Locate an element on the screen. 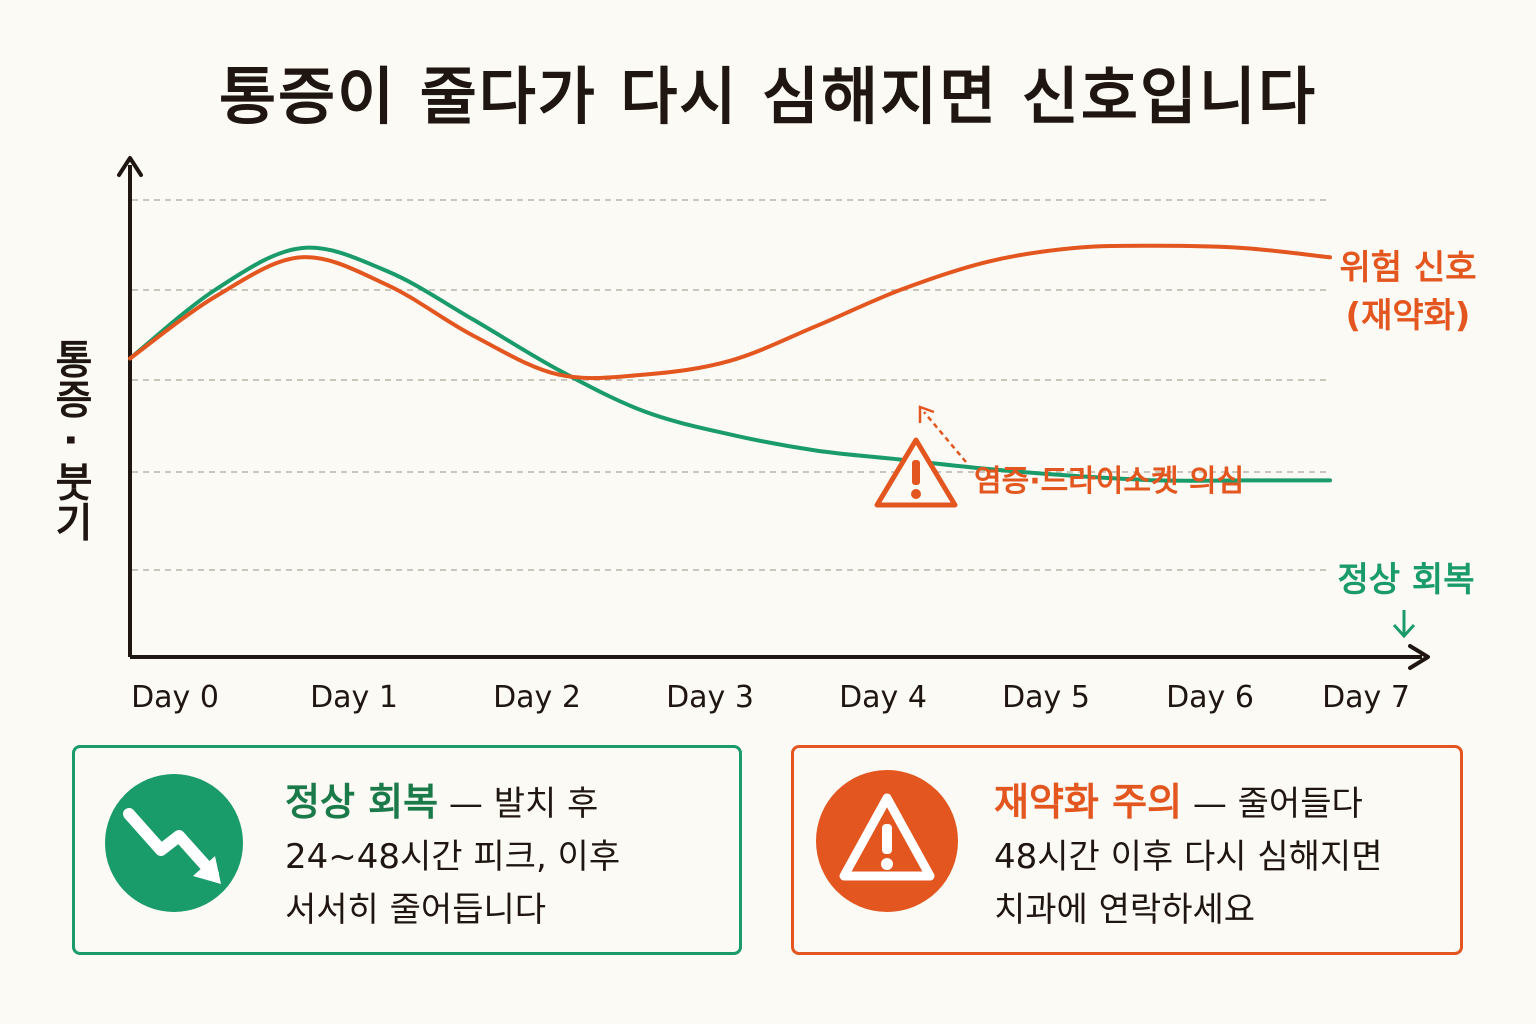  x-tick-label: Day 3 is located at coordinates (710, 697).